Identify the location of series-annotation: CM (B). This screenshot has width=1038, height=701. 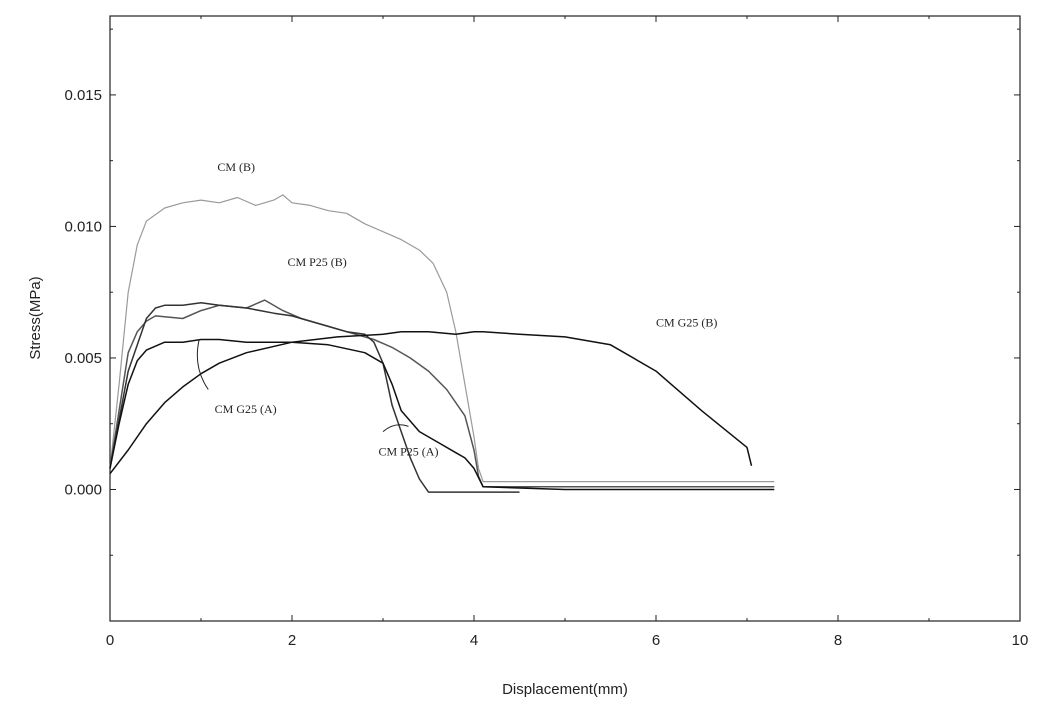
(236, 167).